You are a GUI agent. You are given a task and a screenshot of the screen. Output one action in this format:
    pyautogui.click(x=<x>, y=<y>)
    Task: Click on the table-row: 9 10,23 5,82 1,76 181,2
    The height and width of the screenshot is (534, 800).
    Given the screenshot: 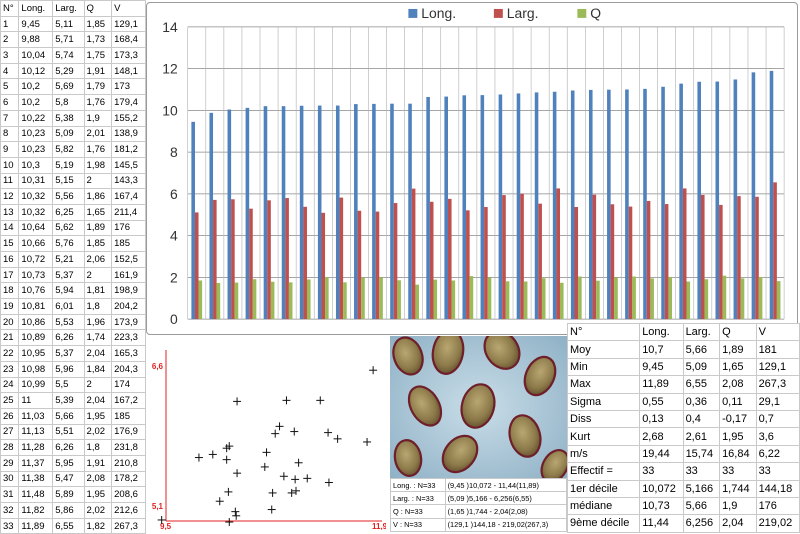 What is the action you would take?
    pyautogui.click(x=73, y=149)
    